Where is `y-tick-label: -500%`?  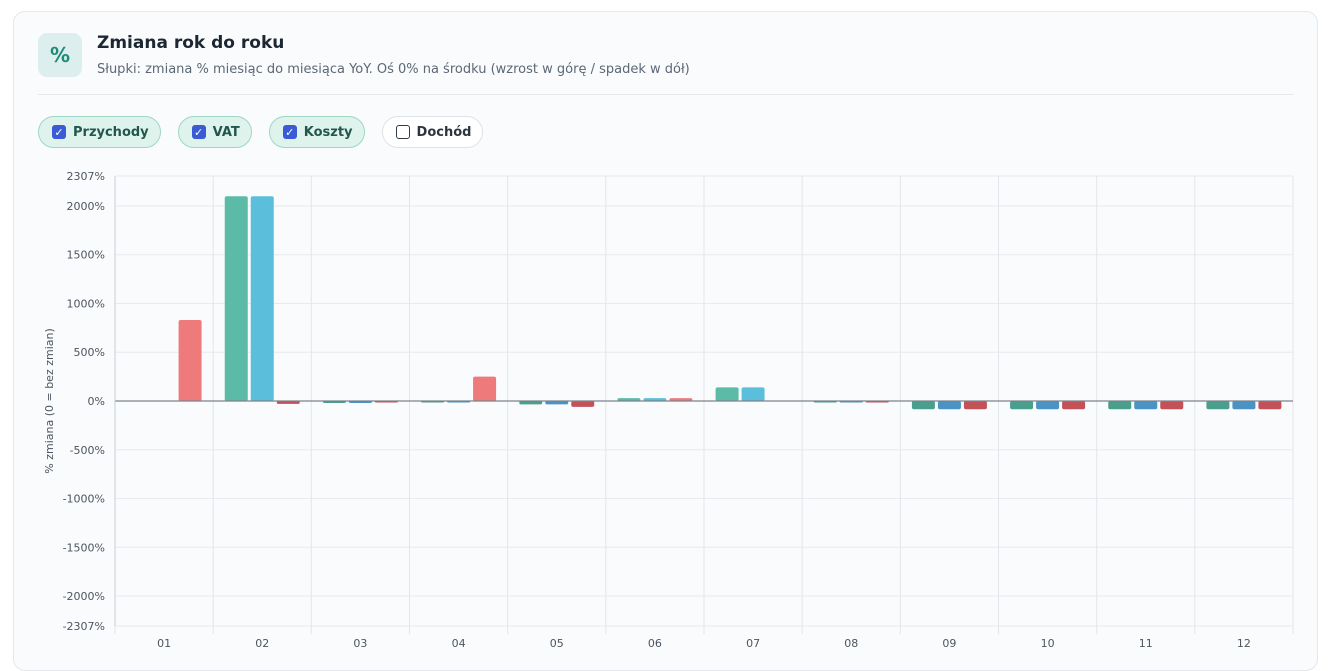 y-tick-label: -500% is located at coordinates (87, 450).